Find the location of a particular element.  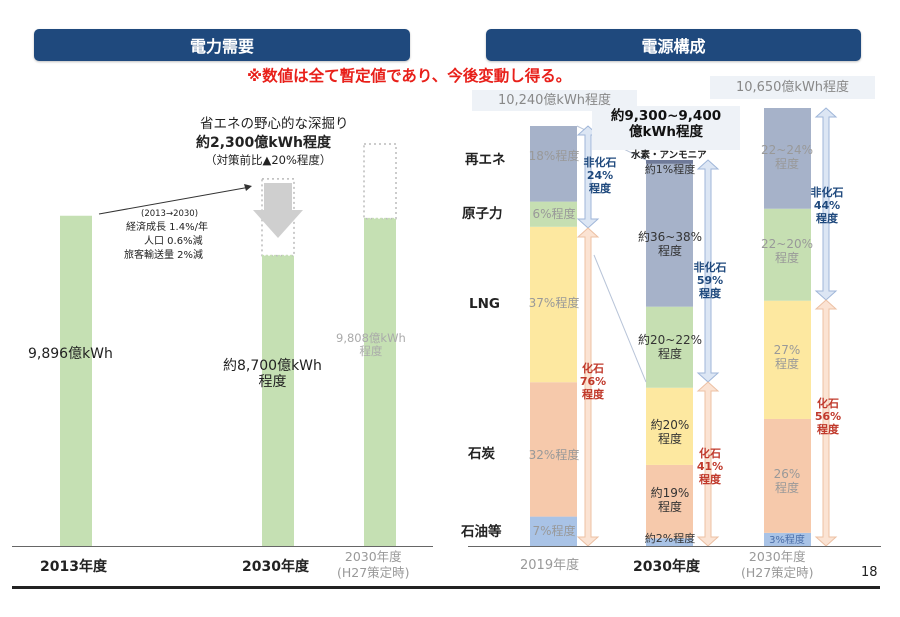

label-h27-lng: 27% 程度 is located at coordinates (787, 357).